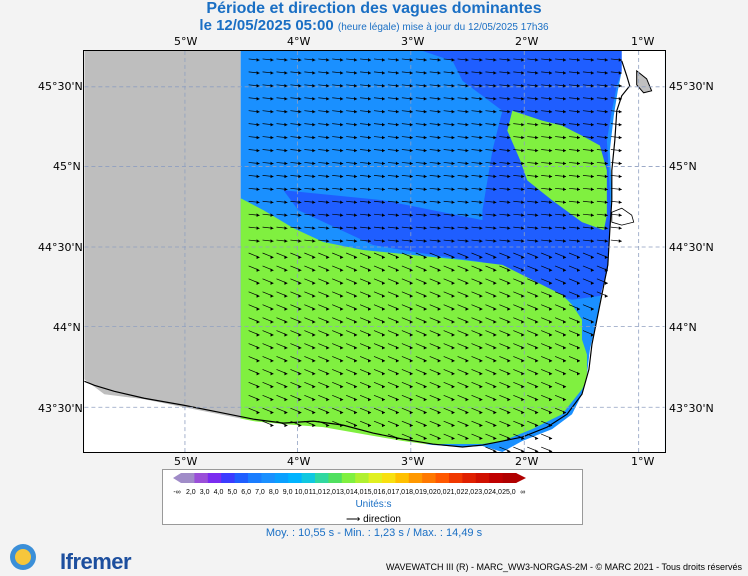  I want to click on no-data-area, so click(162, 251).